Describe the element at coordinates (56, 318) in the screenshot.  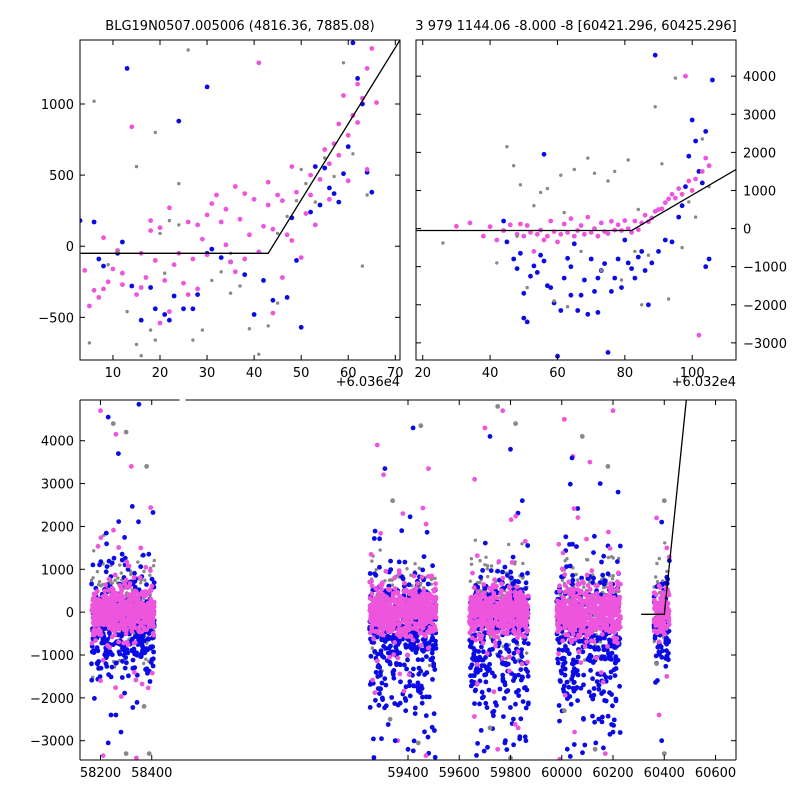
I see `y-tick-label: −500` at that location.